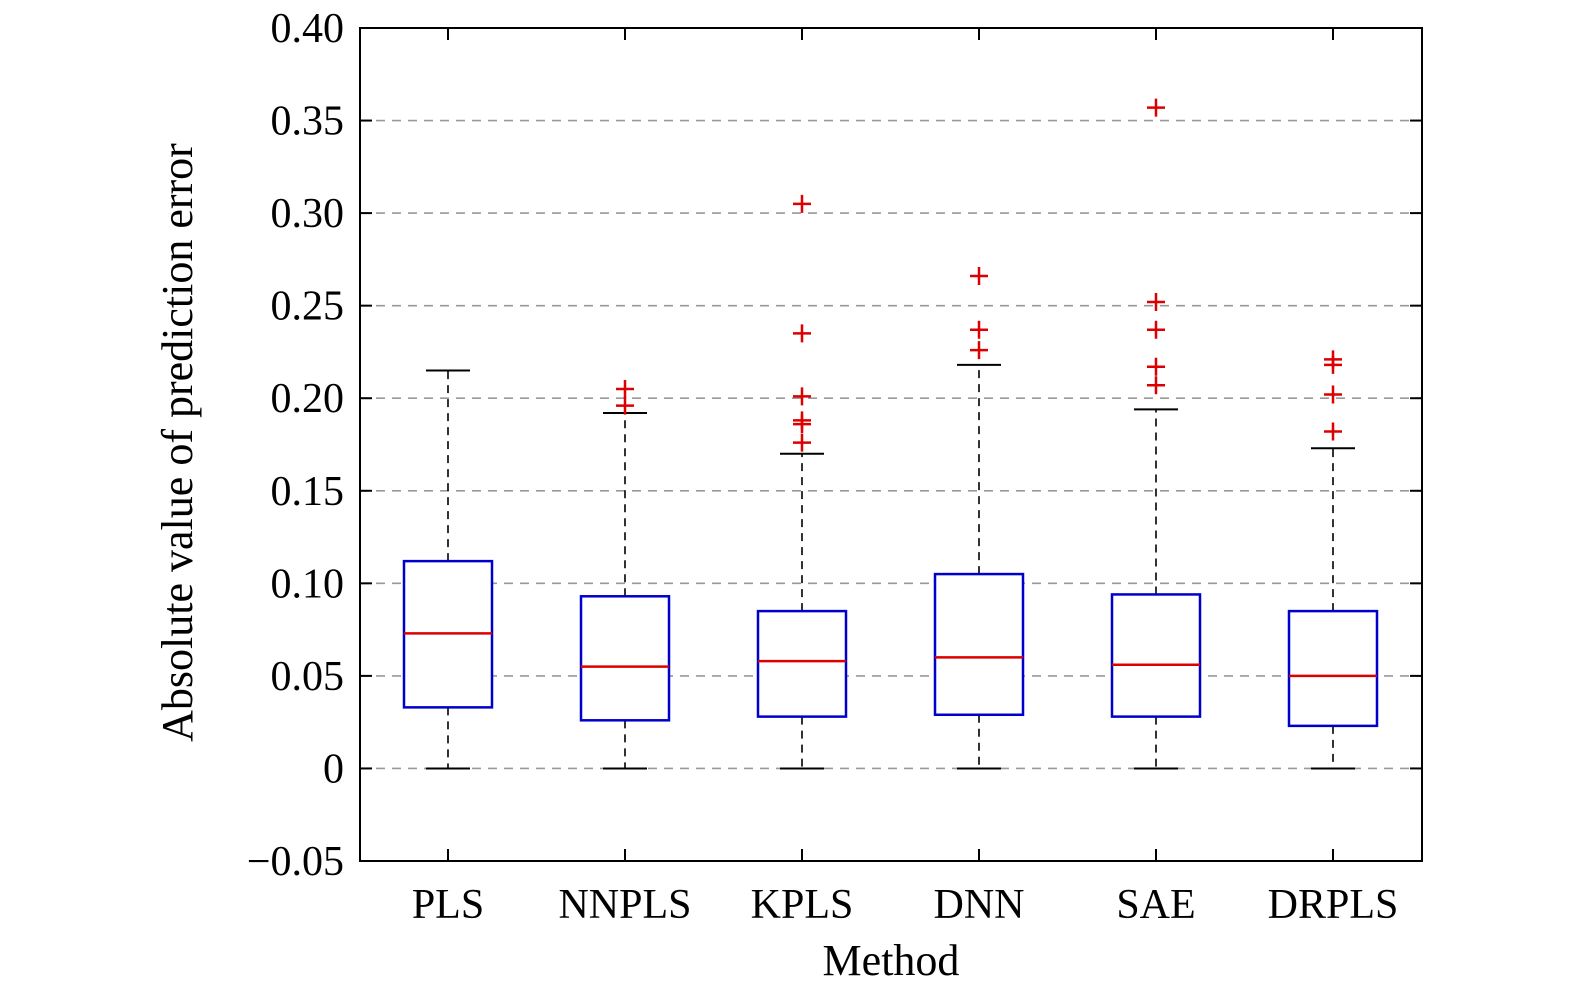 This screenshot has height=995, width=1575. What do you see at coordinates (308, 677) in the screenshot?
I see `y-tick-label: 0.05` at bounding box center [308, 677].